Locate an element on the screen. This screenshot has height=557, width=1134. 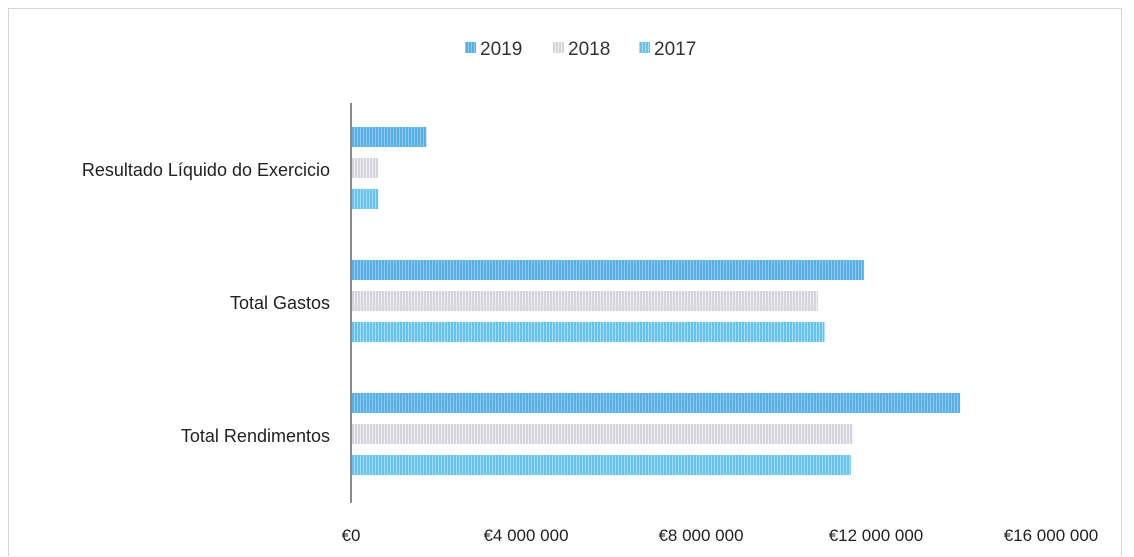
legend: 2019 2018 2017 is located at coordinates (580, 49).